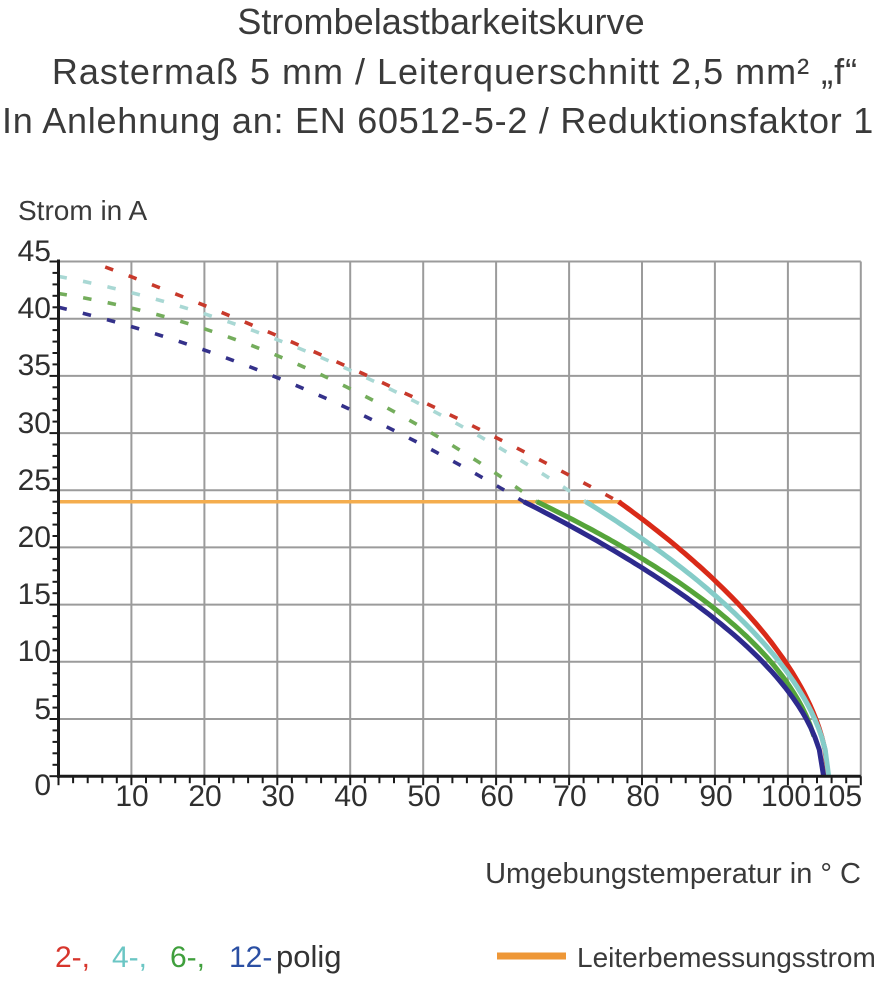 Image resolution: width=894 pixels, height=1005 pixels. I want to click on svg-text: 4-,, so click(129, 957).